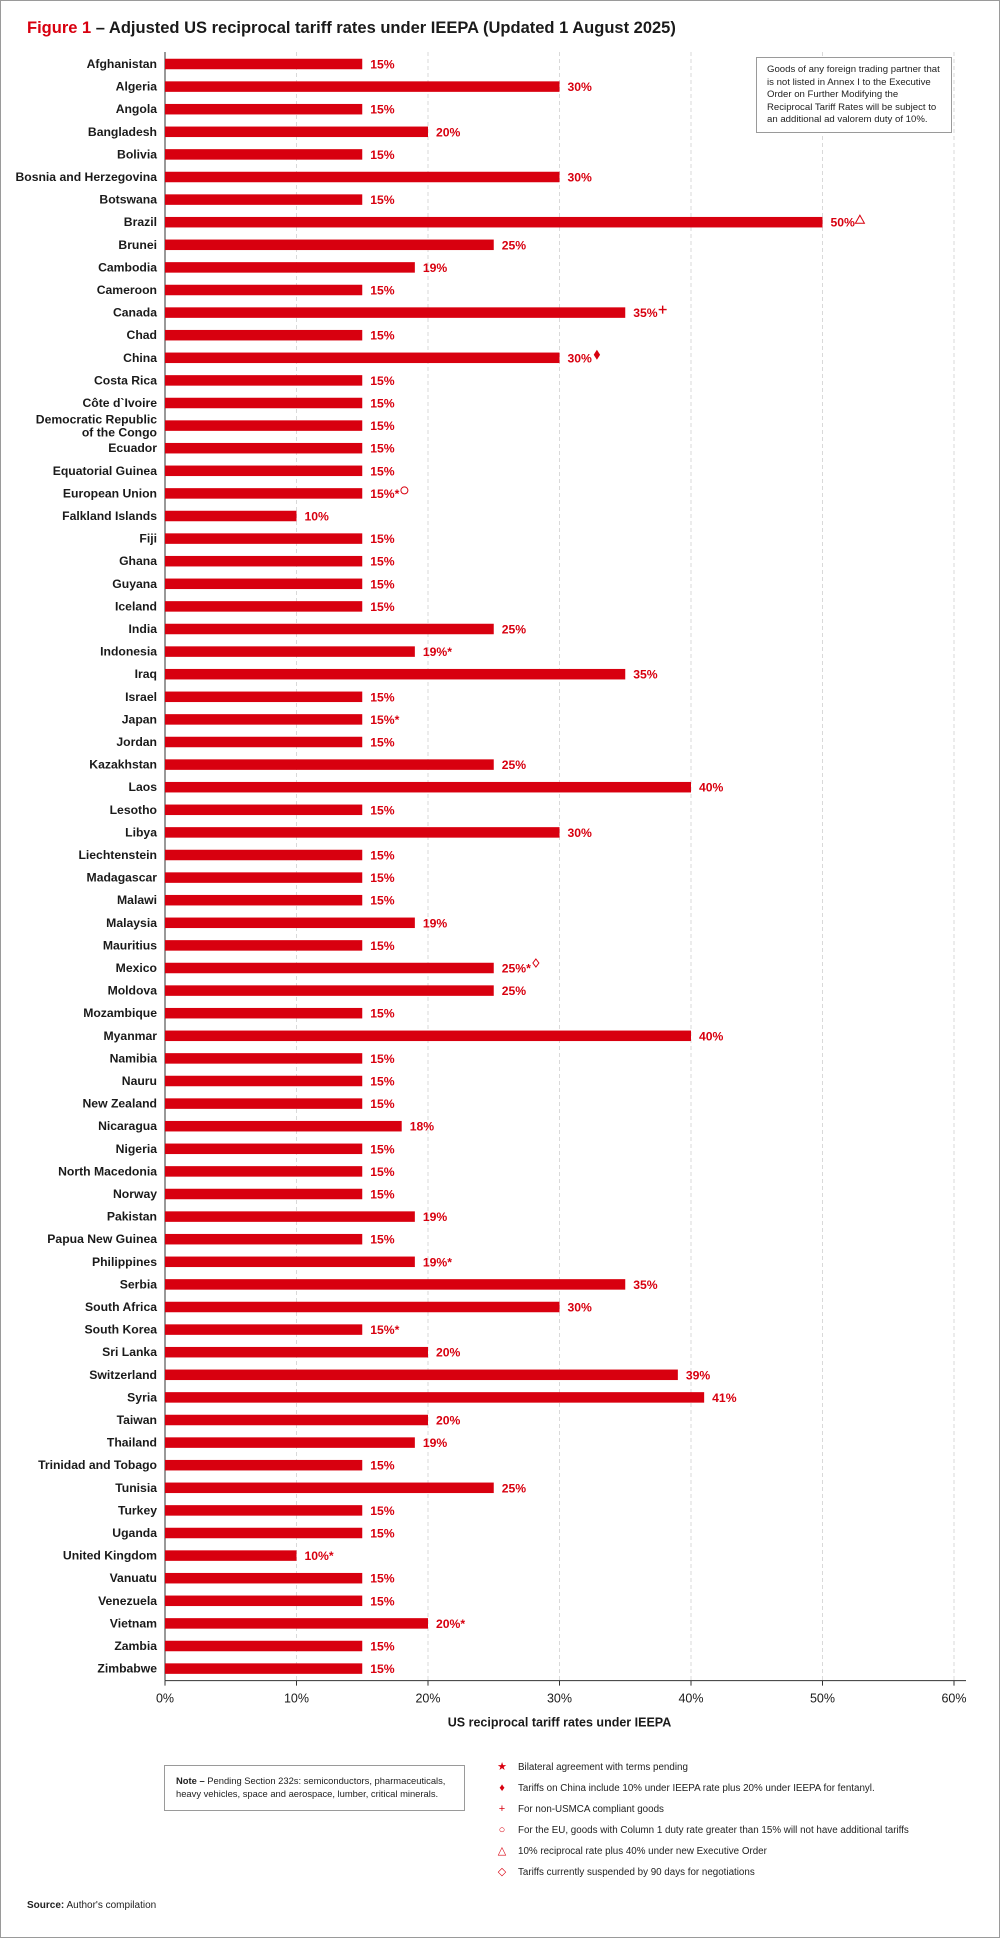 This screenshot has height=1938, width=1000. Describe the element at coordinates (422, 1127) in the screenshot. I see `value-label: 18%` at that location.